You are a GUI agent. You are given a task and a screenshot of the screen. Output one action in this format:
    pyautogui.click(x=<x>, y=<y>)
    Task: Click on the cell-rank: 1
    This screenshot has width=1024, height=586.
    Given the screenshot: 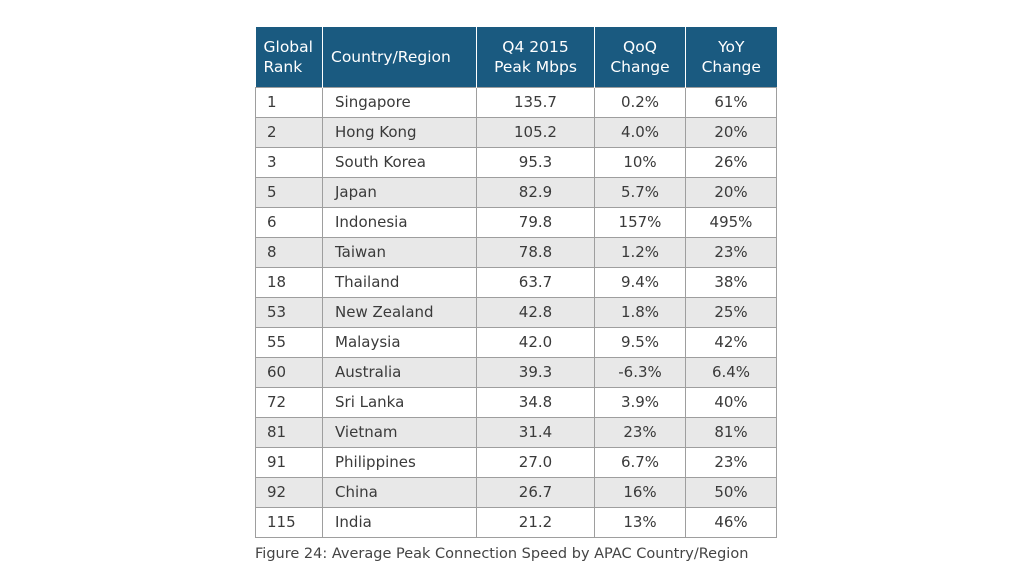 What is the action you would take?
    pyautogui.click(x=289, y=102)
    